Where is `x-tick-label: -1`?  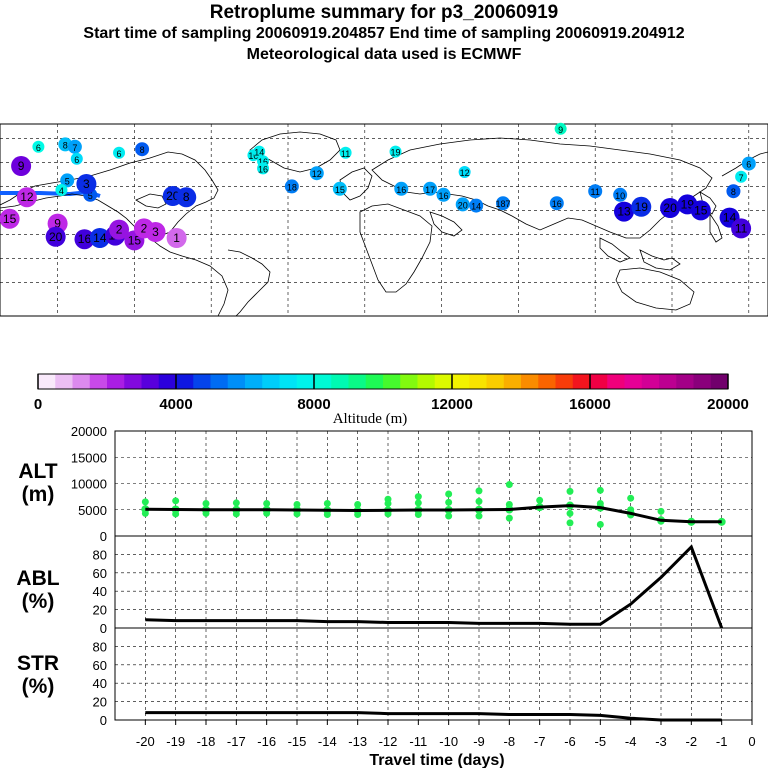 x-tick-label: -1 is located at coordinates (722, 741).